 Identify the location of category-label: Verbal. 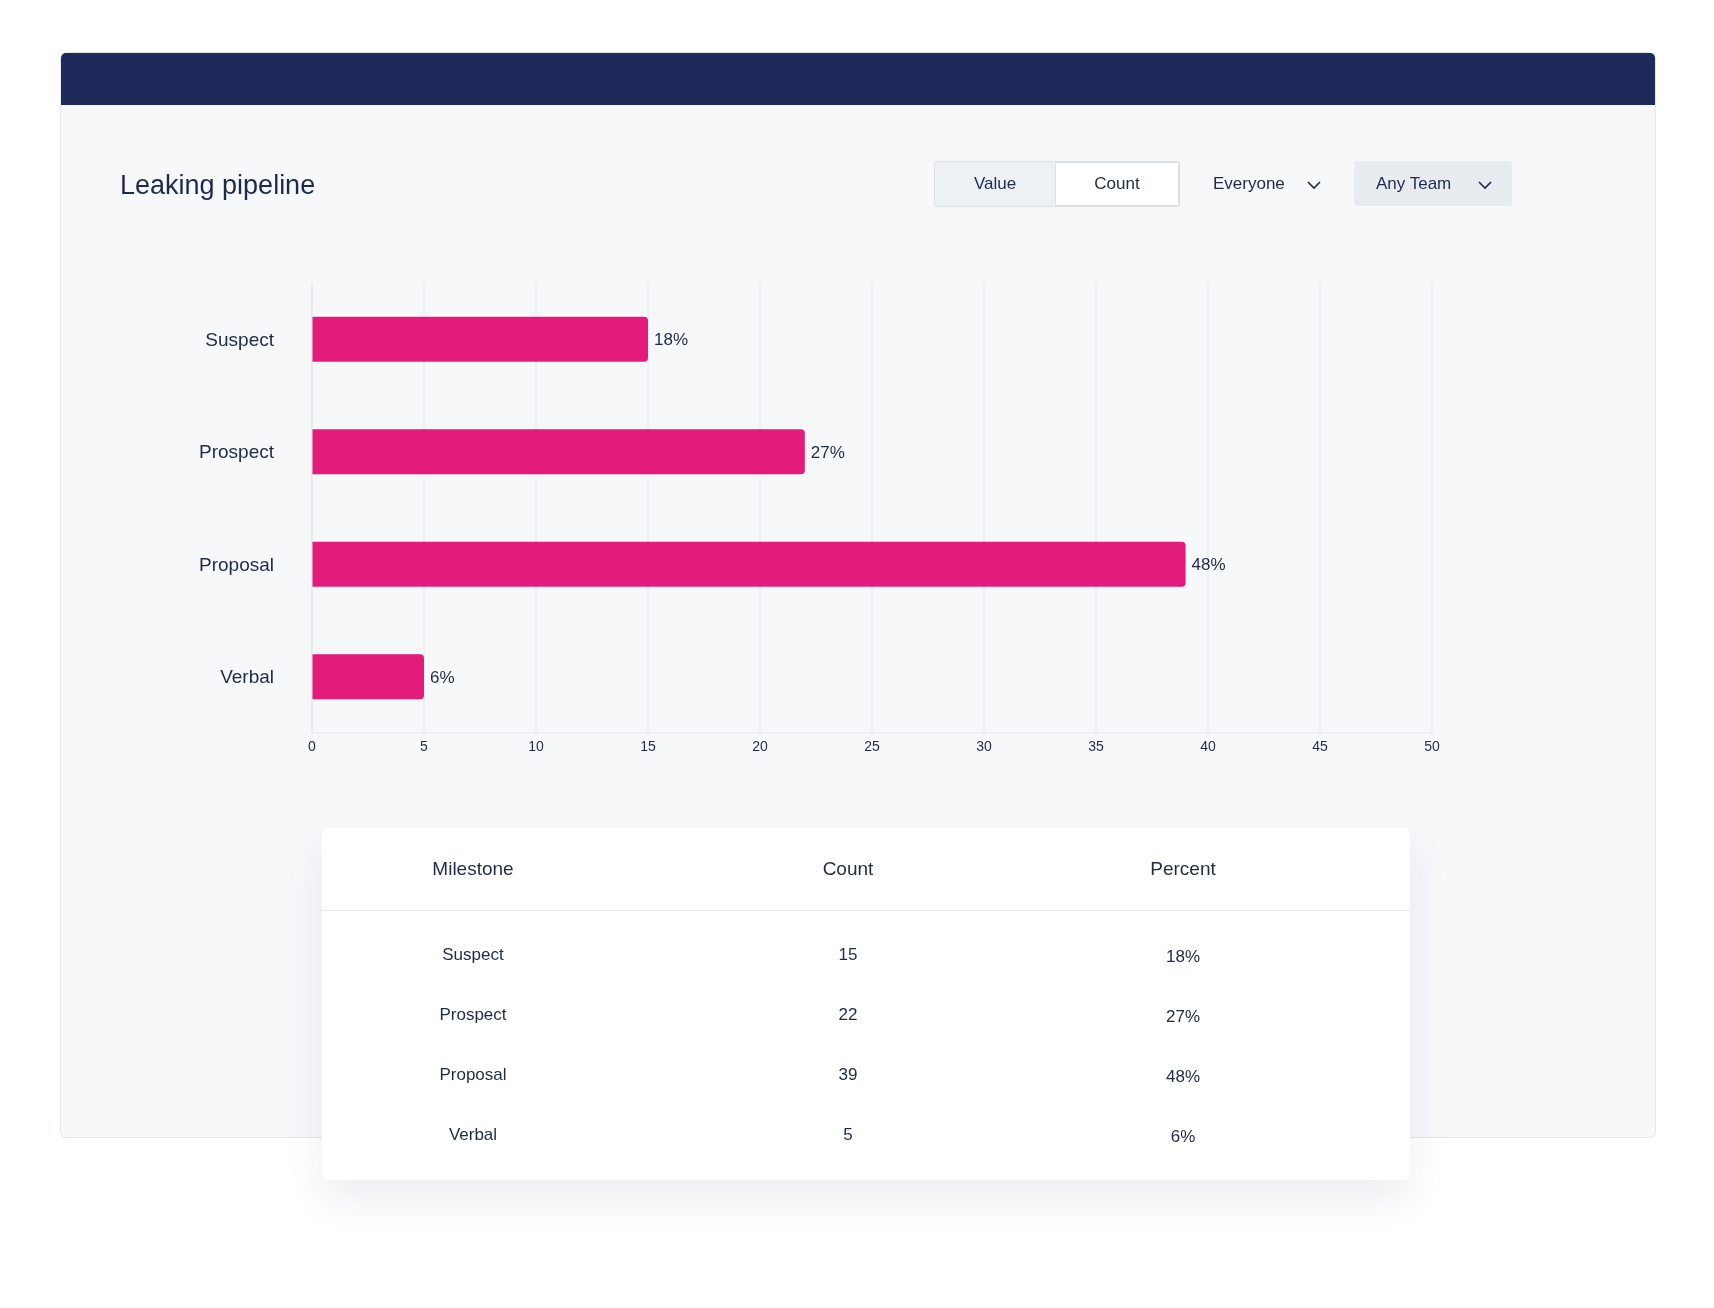
(473, 1134).